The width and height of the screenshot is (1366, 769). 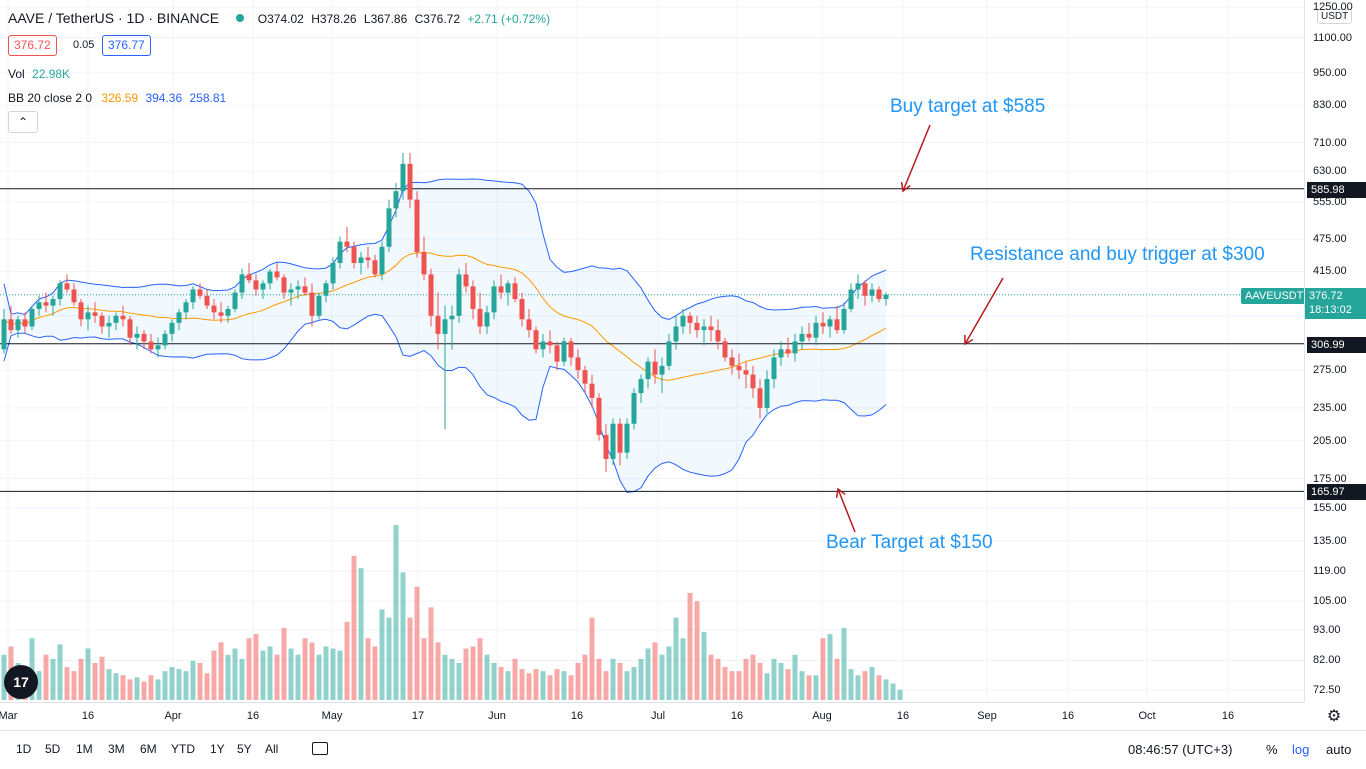 I want to click on range-button-5d: 5D, so click(x=53, y=749).